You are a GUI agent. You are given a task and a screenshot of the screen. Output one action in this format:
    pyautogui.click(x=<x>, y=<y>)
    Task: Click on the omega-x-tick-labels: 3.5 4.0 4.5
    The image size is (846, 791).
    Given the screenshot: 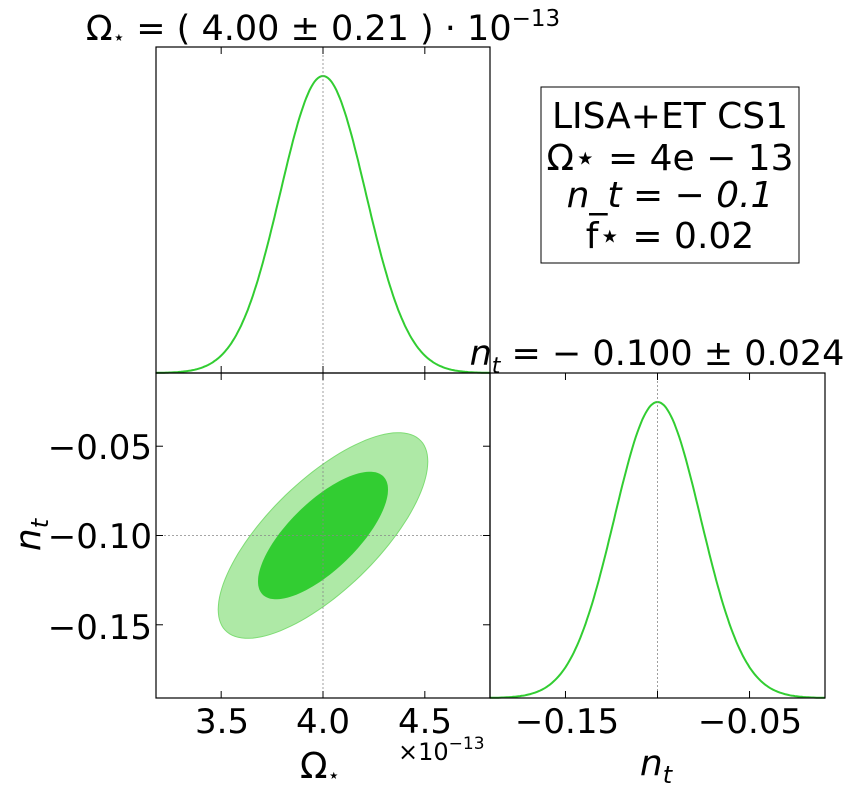 What is the action you would take?
    pyautogui.click(x=323, y=722)
    